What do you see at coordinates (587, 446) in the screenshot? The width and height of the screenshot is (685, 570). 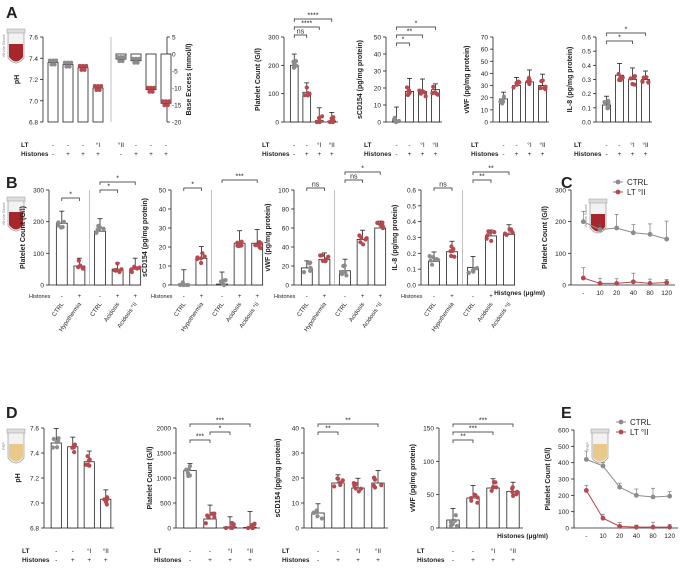 I see `tube-label: PRP` at bounding box center [587, 446].